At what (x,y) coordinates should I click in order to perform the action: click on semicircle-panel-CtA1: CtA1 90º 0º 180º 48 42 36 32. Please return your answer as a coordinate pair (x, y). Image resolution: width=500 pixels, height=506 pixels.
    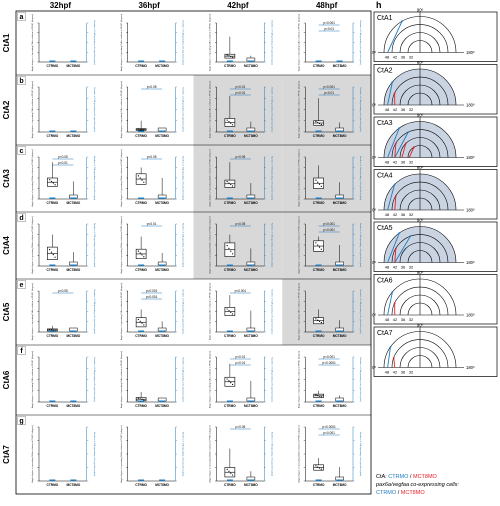
    Looking at the image, I should click on (435, 35).